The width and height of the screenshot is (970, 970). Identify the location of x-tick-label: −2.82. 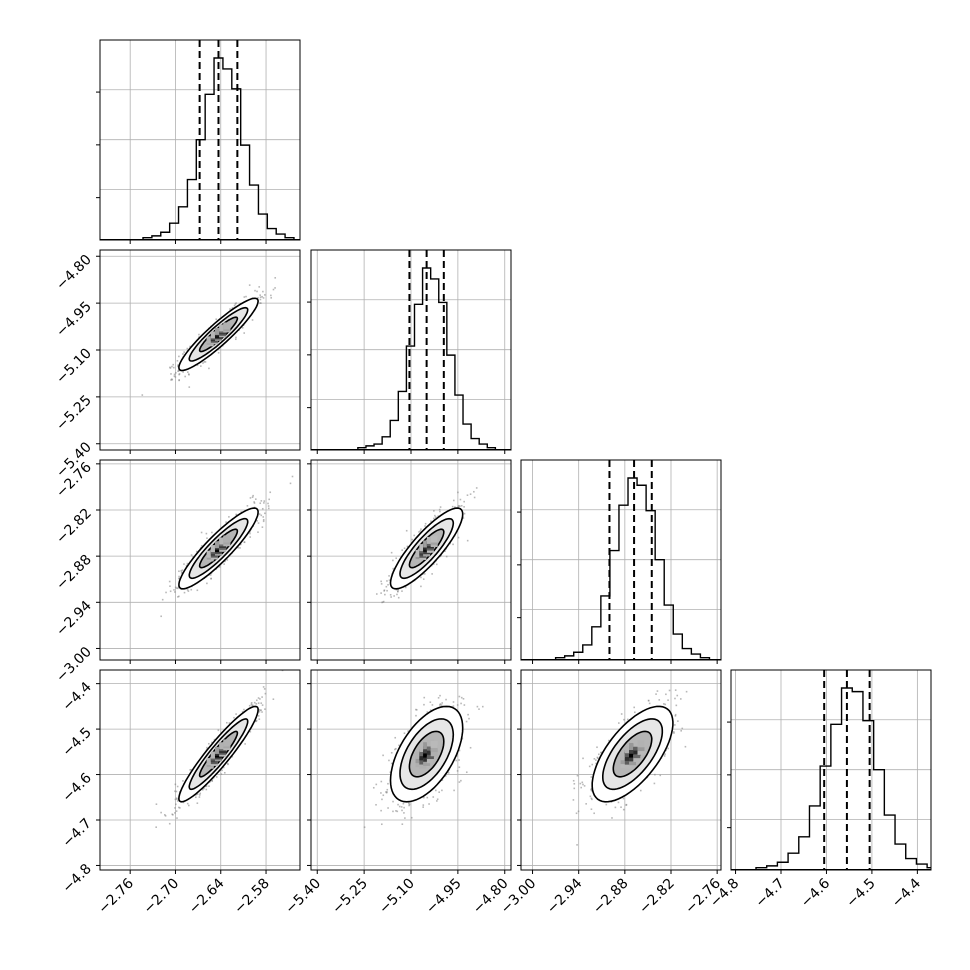
(657, 897).